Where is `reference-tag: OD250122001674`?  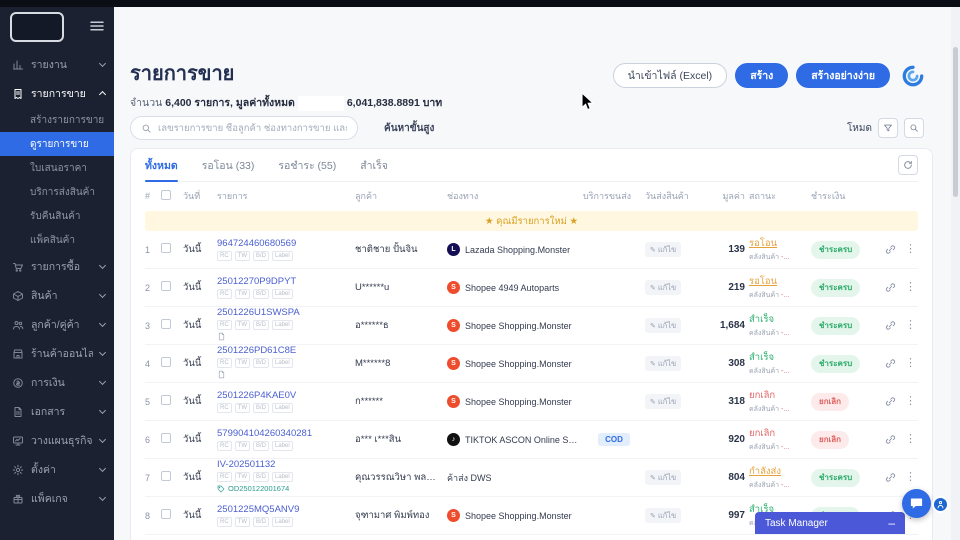 reference-tag: OD250122001674 is located at coordinates (253, 488).